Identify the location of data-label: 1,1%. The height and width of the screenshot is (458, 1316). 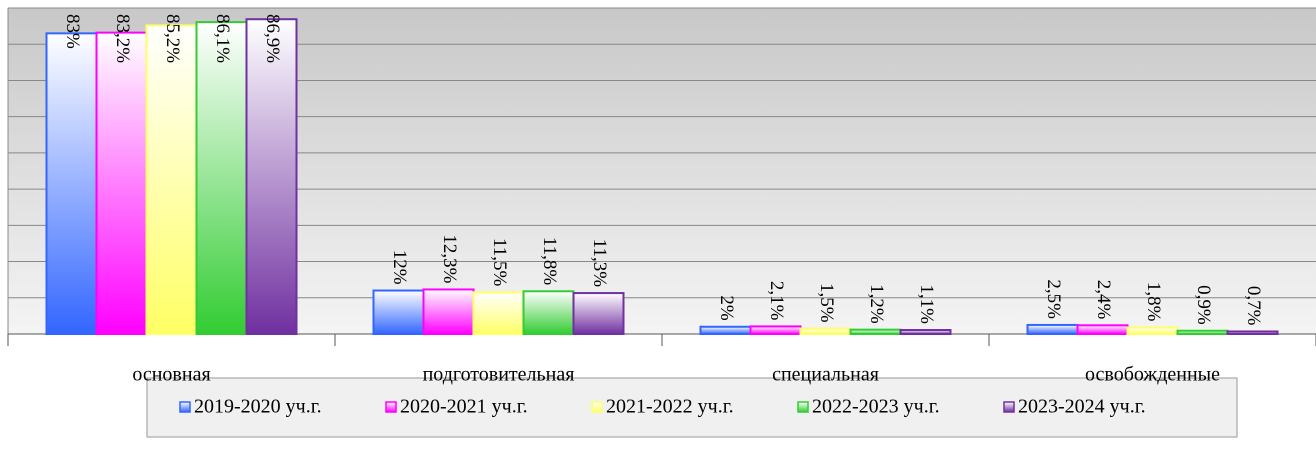
(926, 304).